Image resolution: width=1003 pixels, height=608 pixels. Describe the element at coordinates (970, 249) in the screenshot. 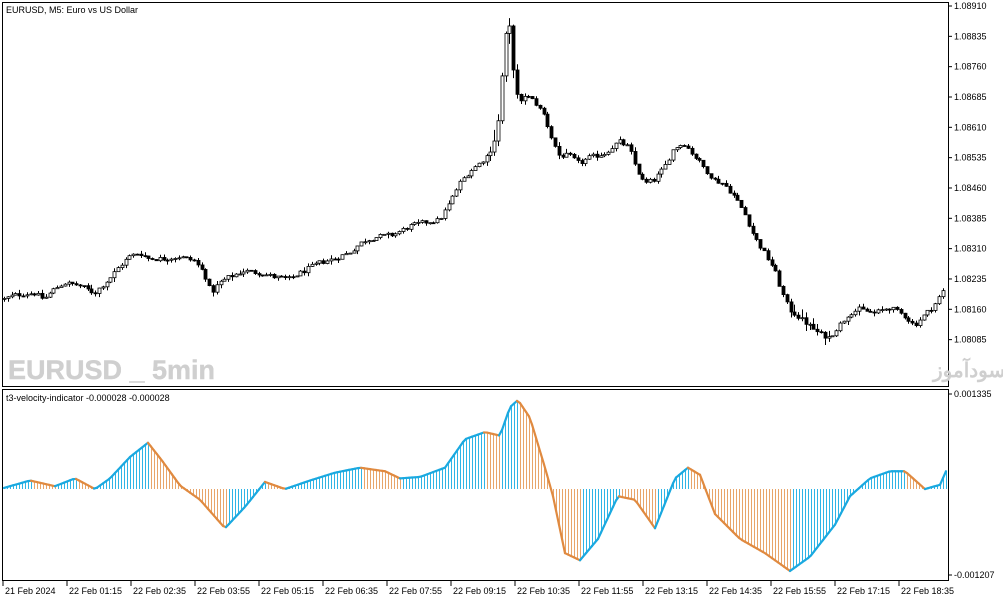

I see `price-tick-label: 1.08310` at that location.